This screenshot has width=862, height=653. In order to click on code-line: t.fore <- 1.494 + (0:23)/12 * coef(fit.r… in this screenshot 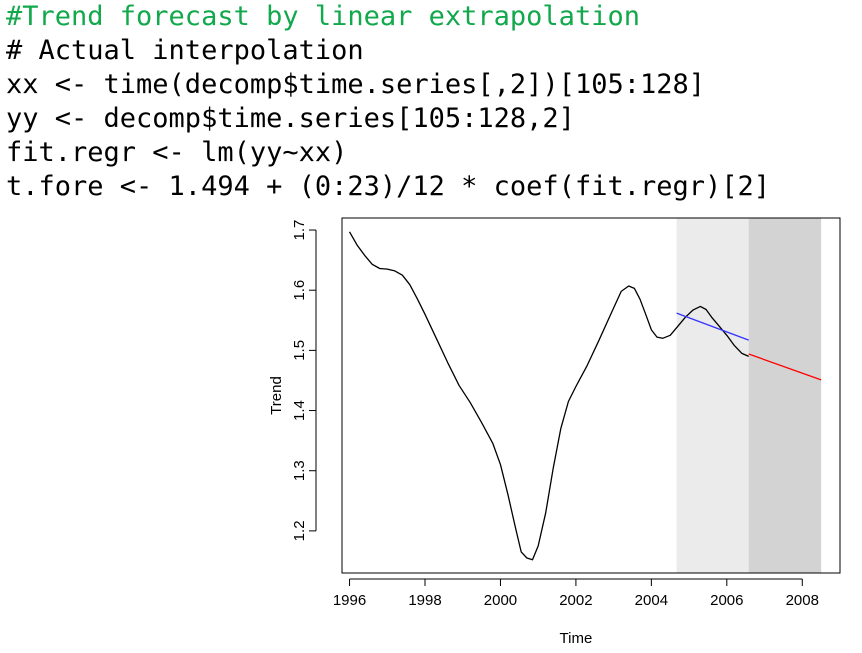, I will do `click(388, 186)`.